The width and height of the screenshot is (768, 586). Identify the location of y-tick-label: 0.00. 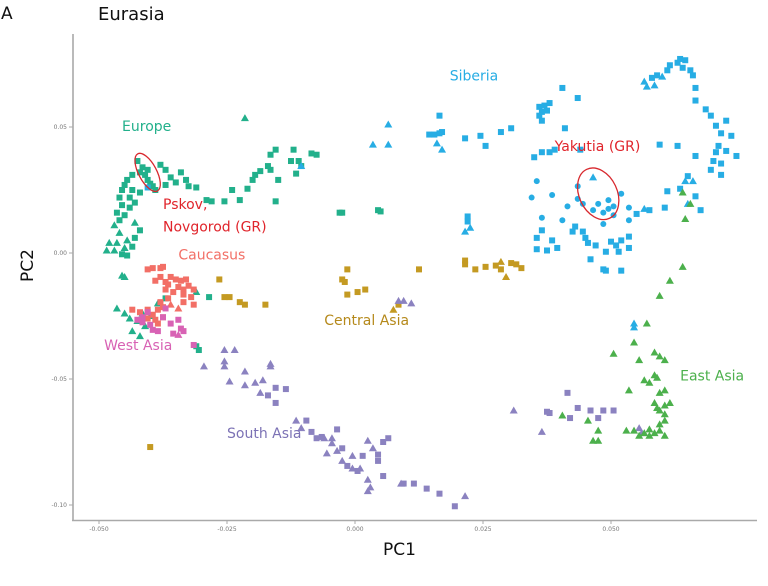
(61, 253).